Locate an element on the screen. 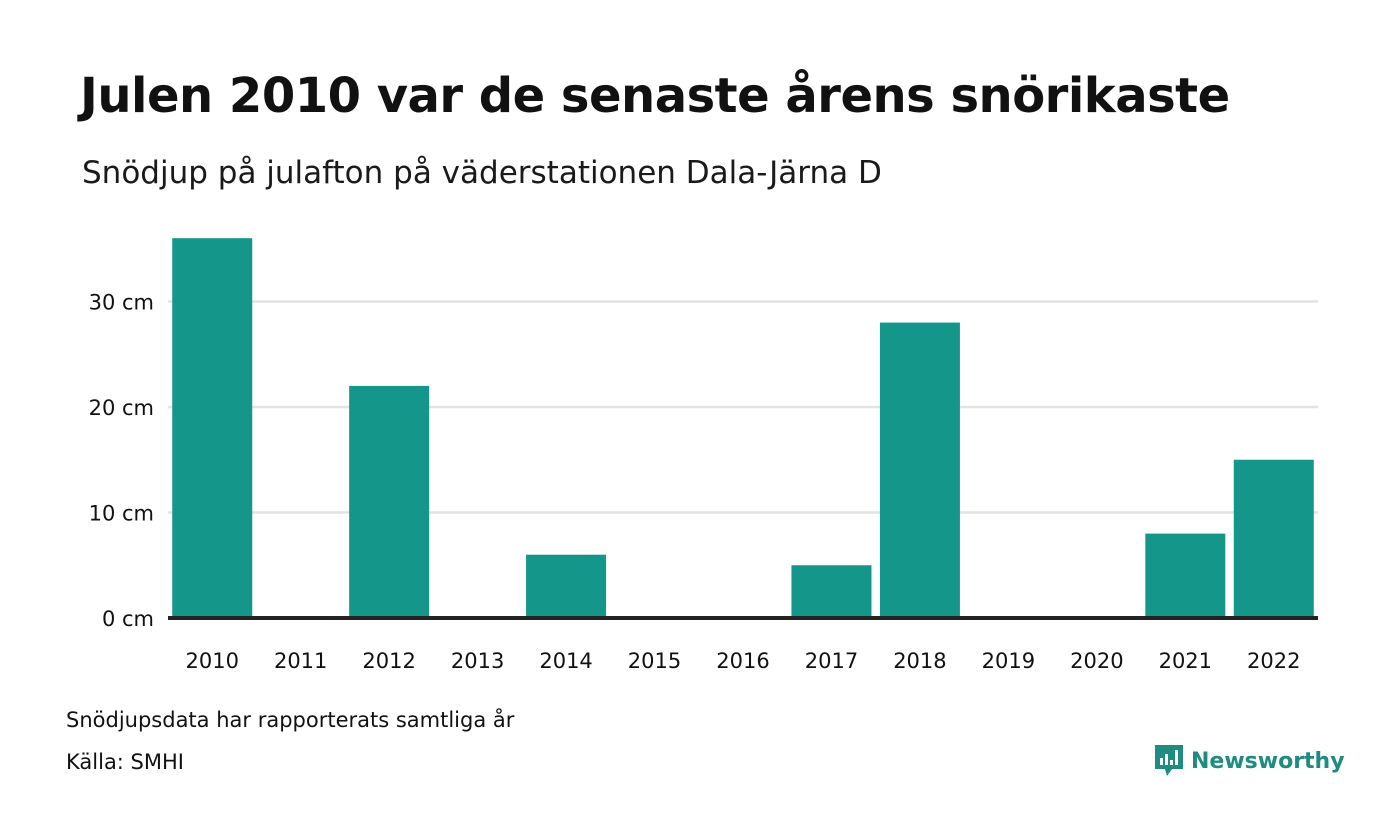  x-tick-label: 2020 is located at coordinates (1096, 661).